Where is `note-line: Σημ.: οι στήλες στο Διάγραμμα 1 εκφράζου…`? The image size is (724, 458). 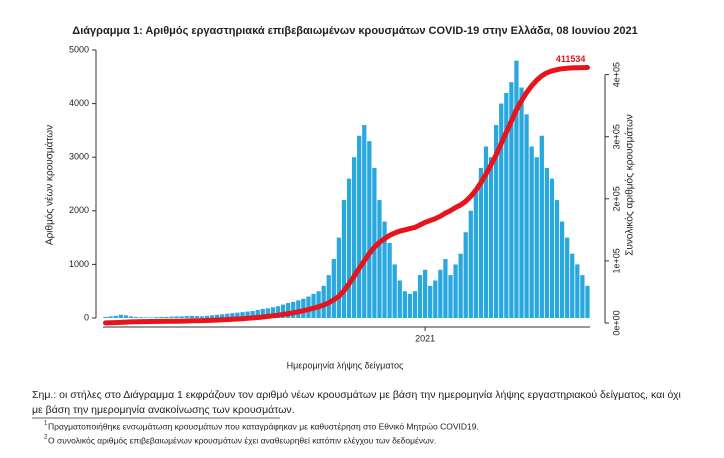
note-line: Σημ.: οι στήλες στο Διάγραμμα 1 εκφράζου… is located at coordinates (357, 395).